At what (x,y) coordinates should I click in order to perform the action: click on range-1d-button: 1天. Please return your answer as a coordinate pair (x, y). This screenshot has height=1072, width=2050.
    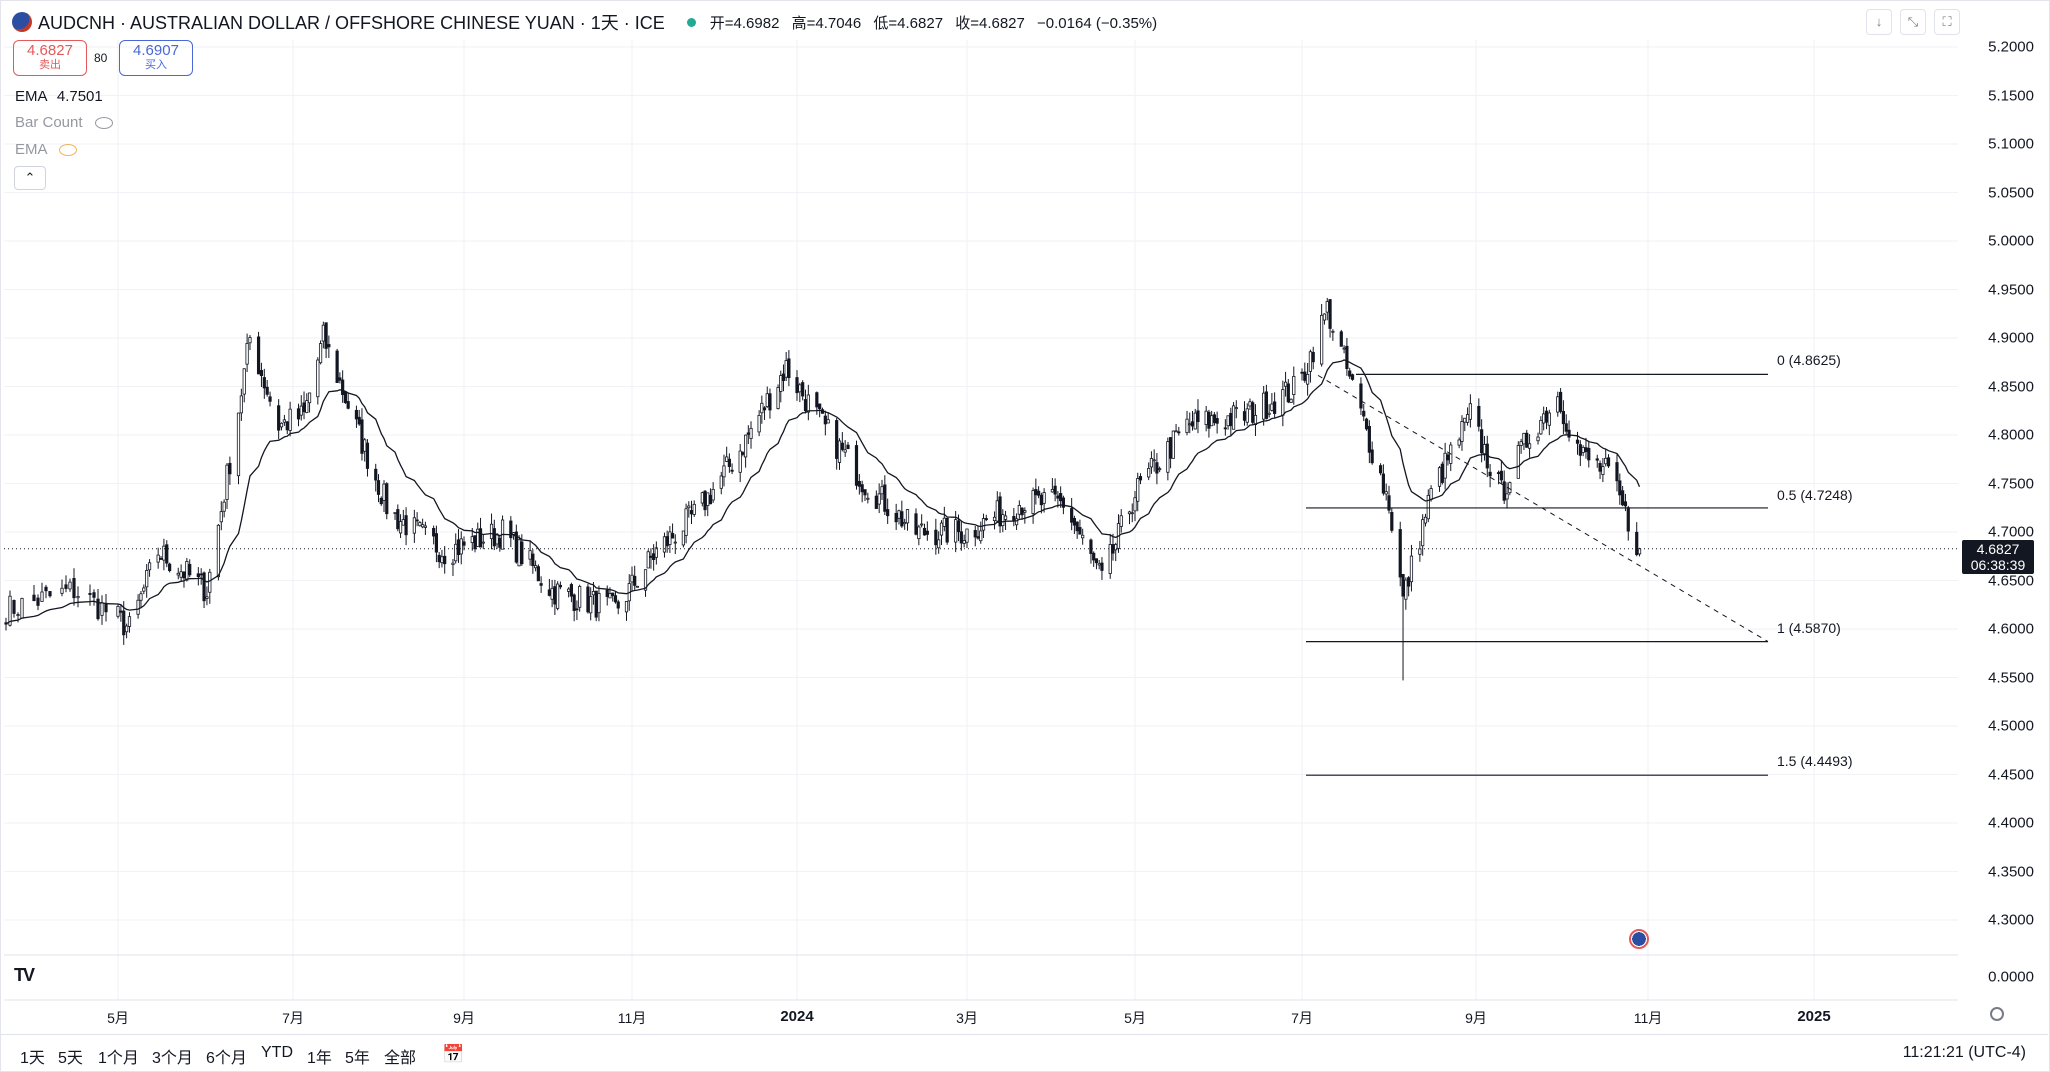
    Looking at the image, I should click on (32, 1058).